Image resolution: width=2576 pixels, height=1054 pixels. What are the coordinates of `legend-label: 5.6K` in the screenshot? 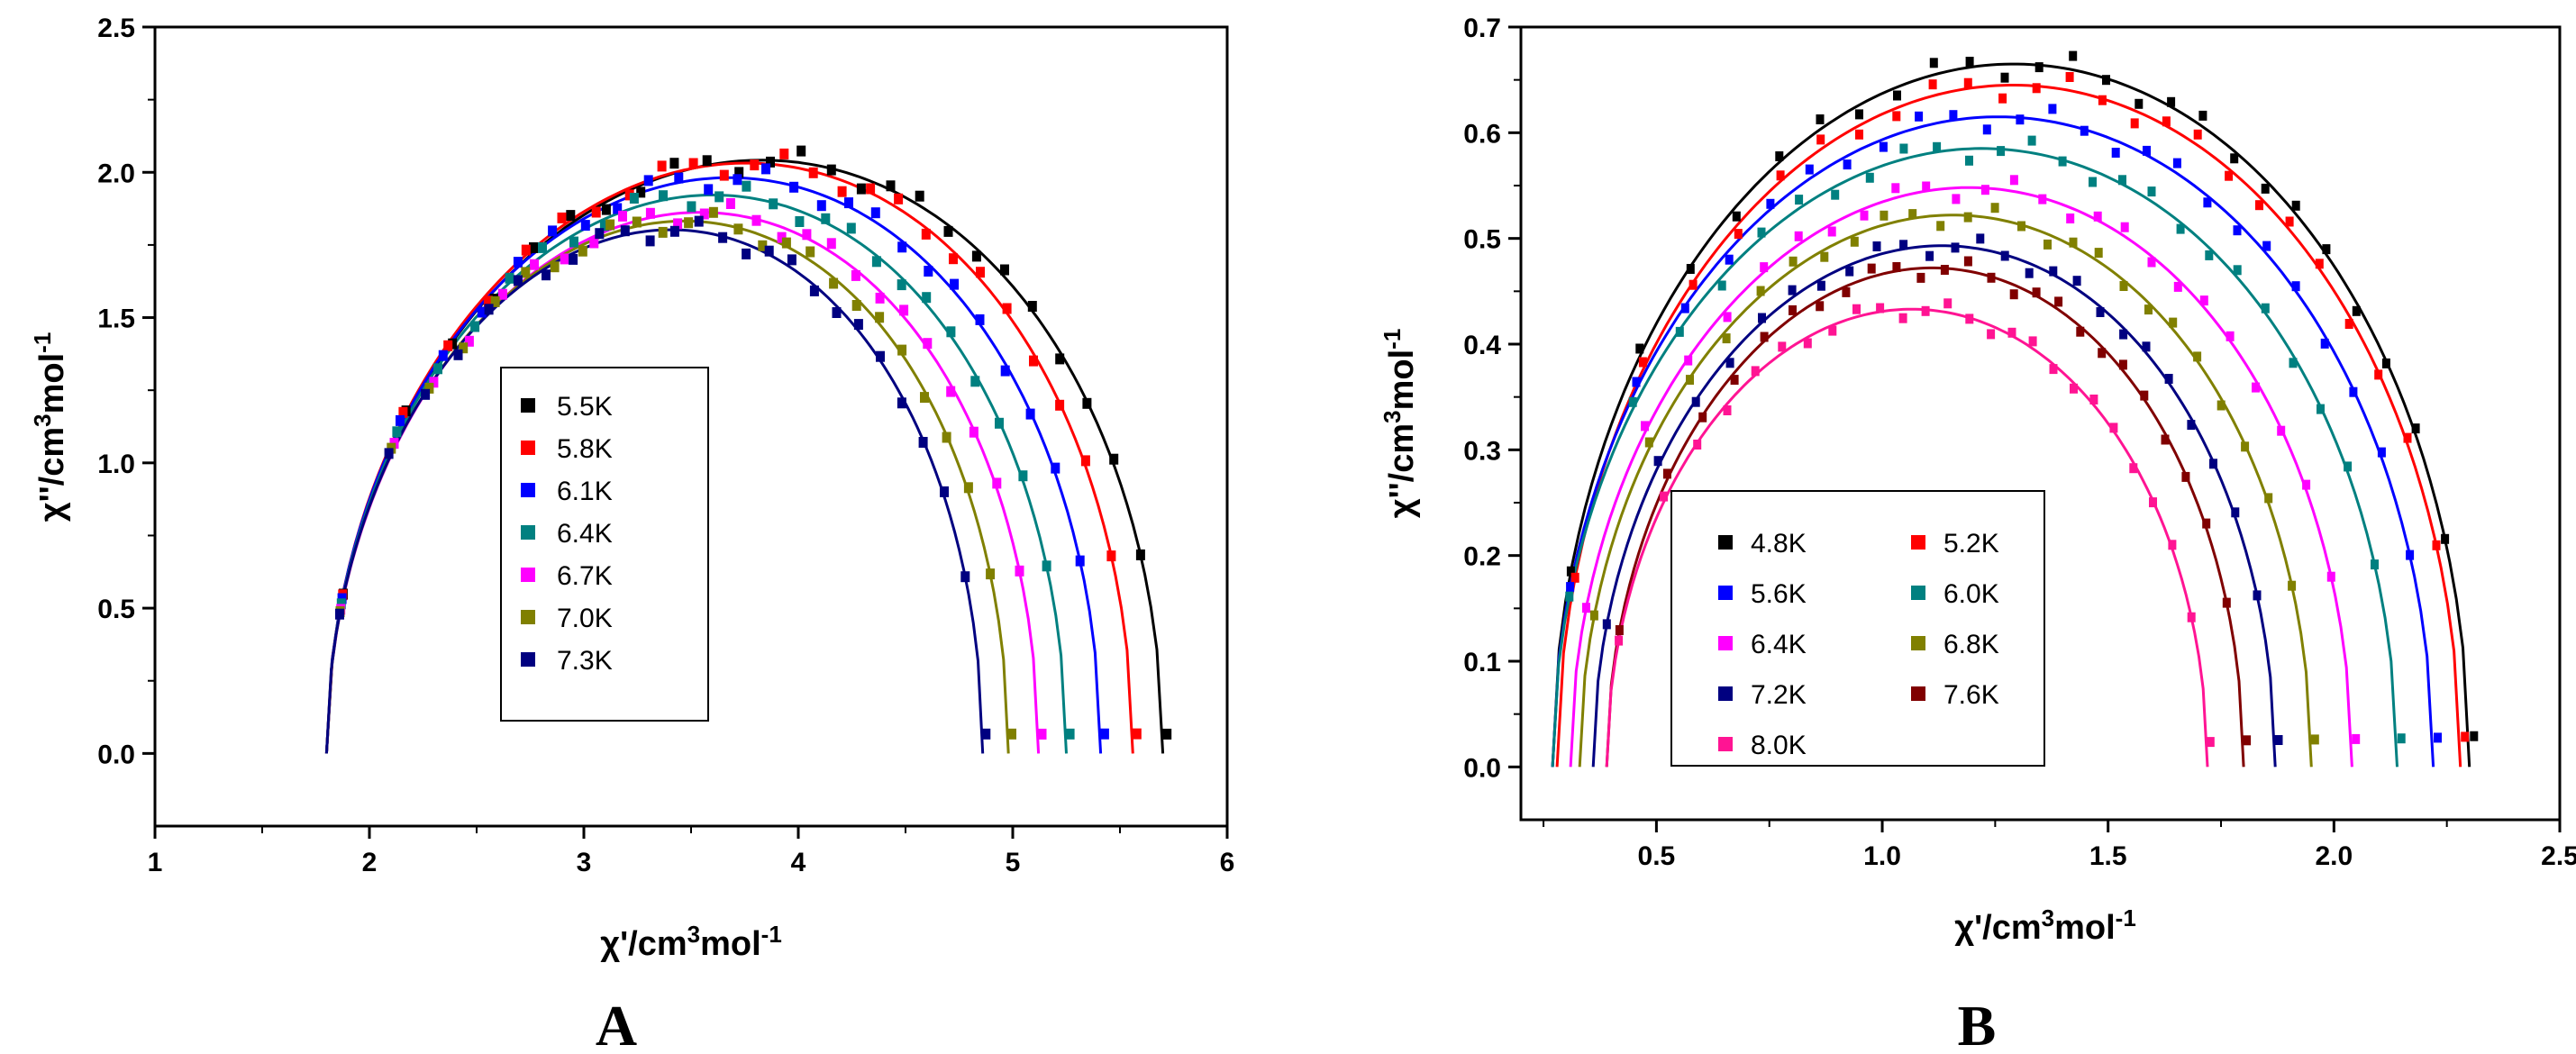 It's located at (1779, 594).